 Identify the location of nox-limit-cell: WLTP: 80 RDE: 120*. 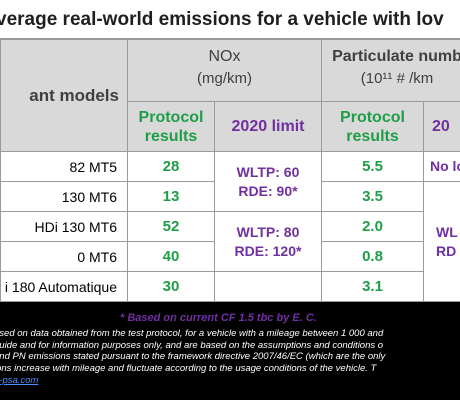
(268, 241).